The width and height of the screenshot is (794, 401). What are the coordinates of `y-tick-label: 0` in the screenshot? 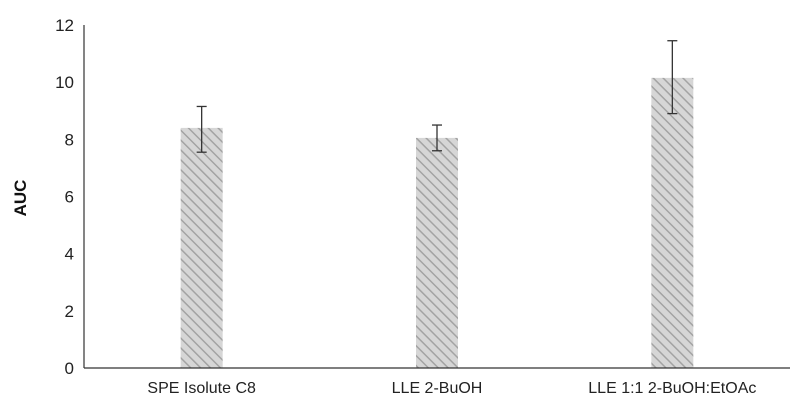 It's located at (69, 368).